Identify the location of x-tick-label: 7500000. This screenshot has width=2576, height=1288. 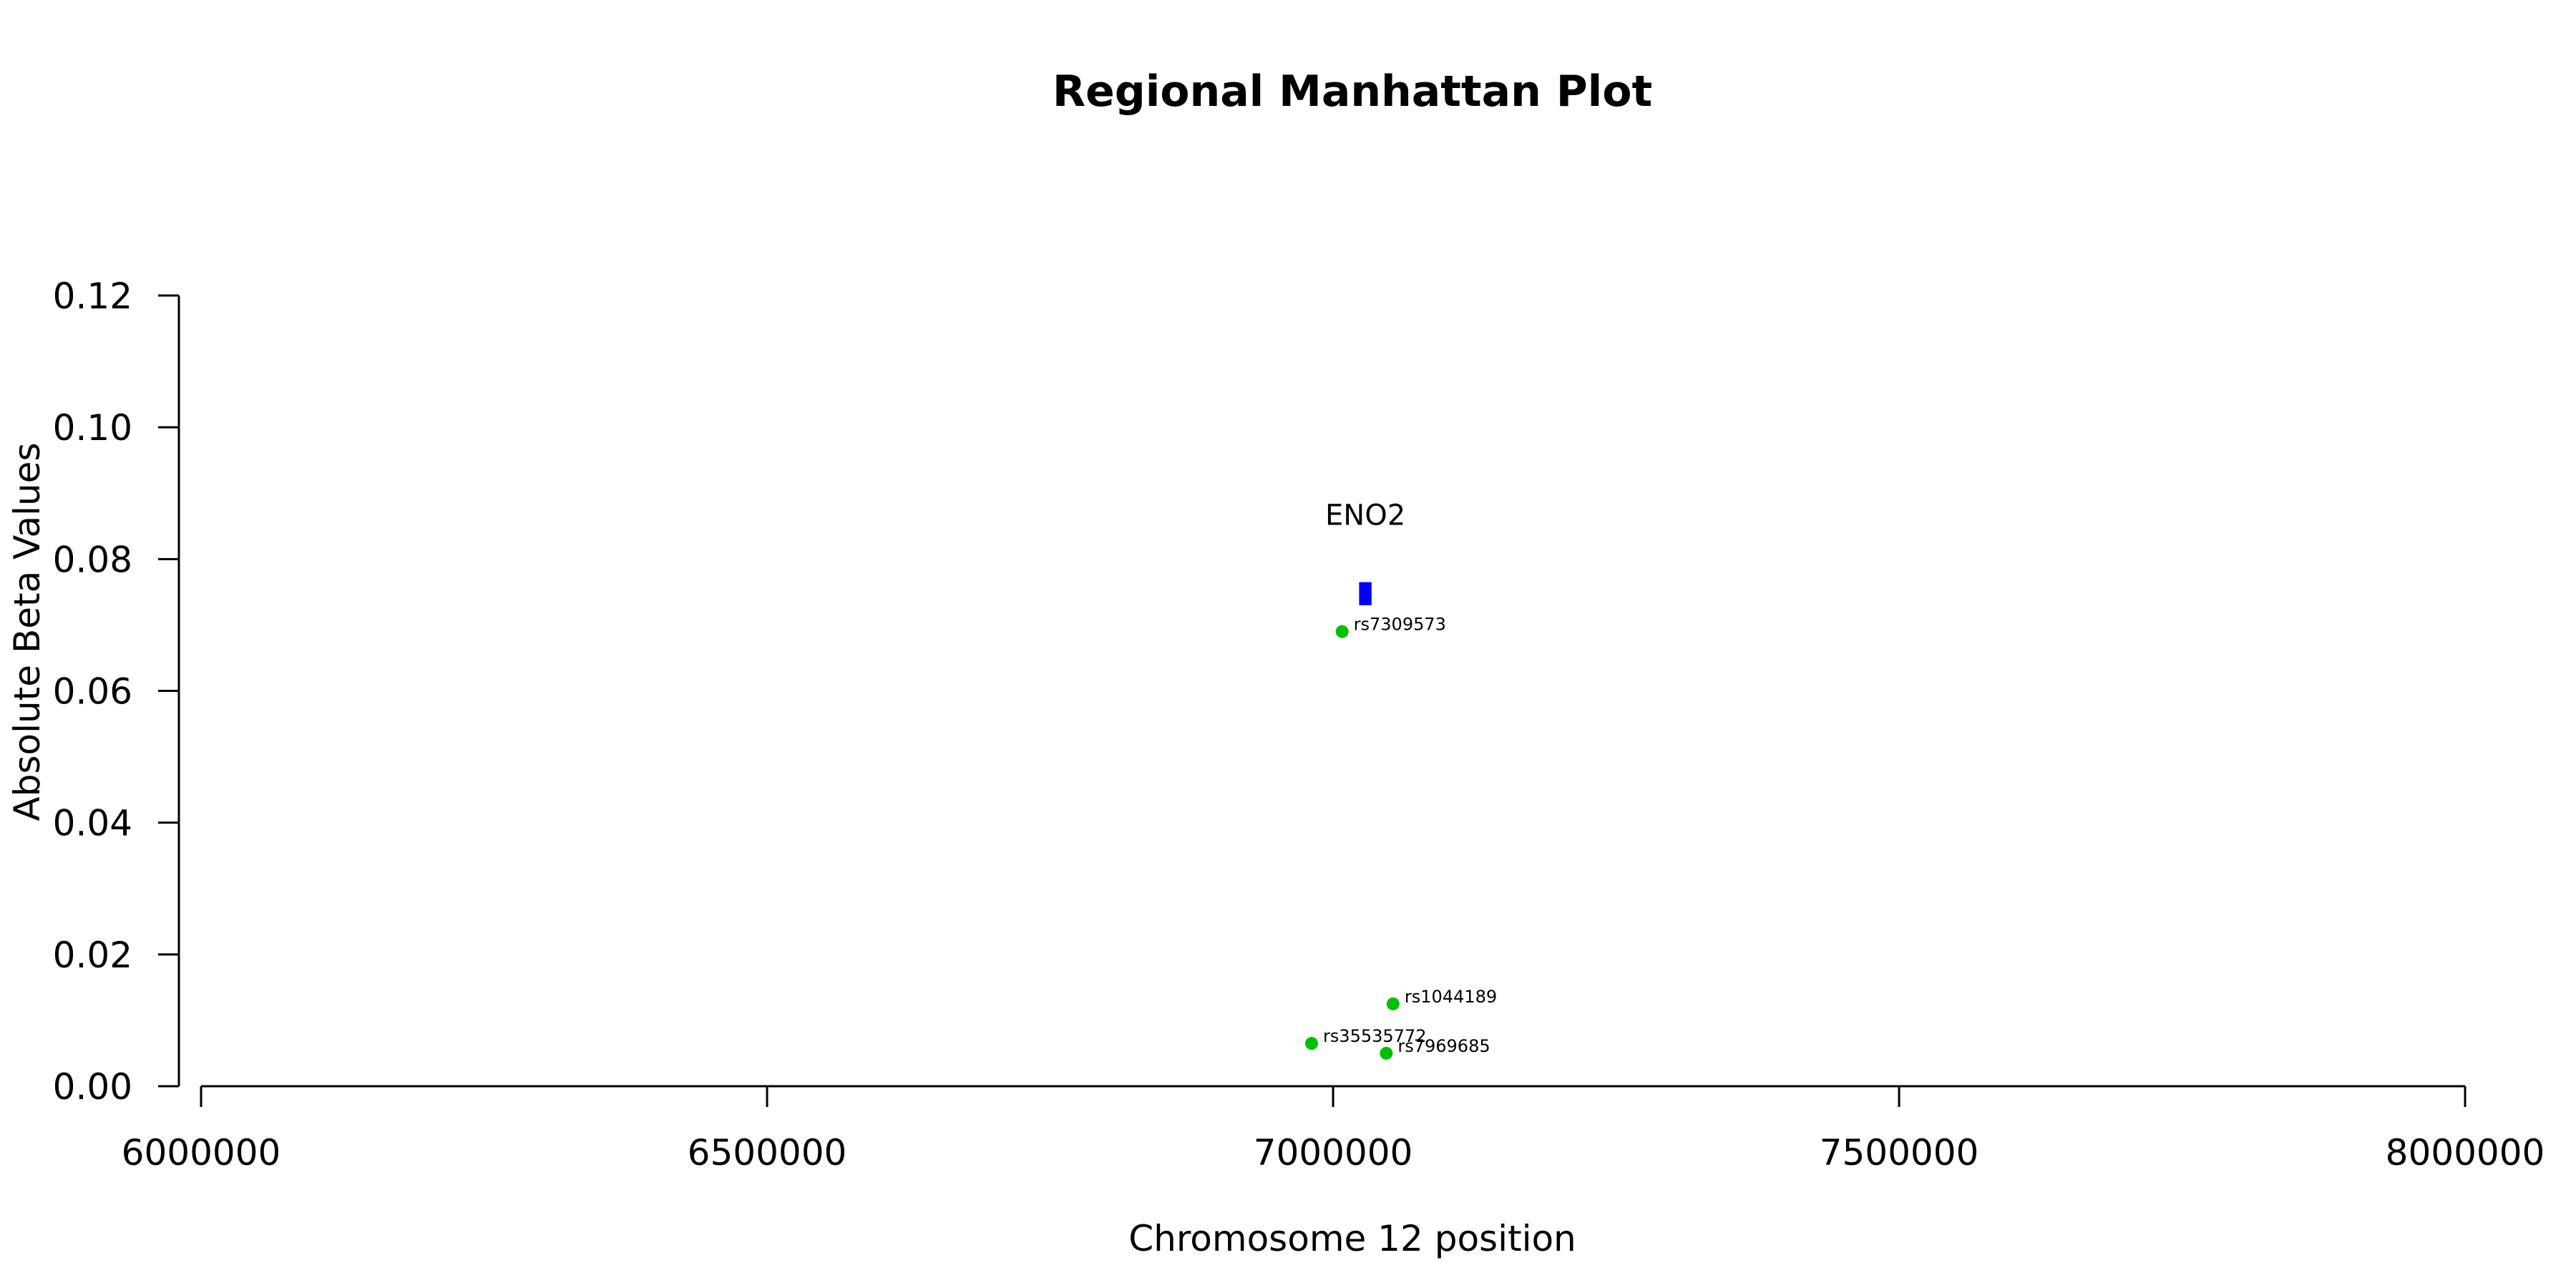
(1899, 1153).